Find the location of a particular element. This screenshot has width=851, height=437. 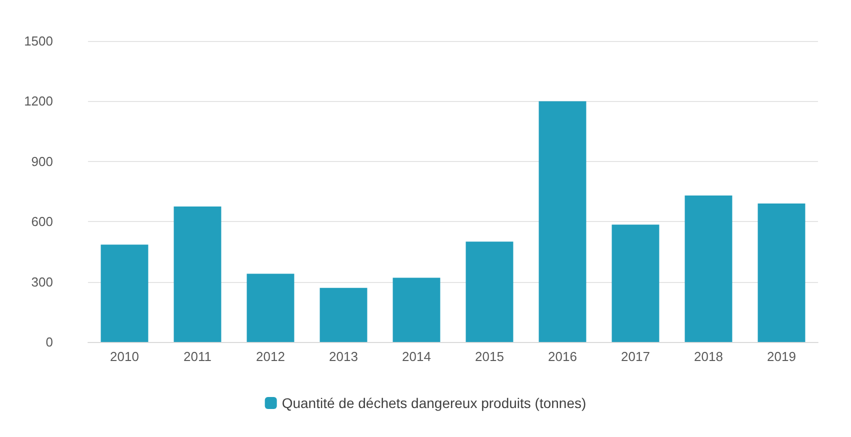

x-tick-label: 2019 is located at coordinates (781, 356).